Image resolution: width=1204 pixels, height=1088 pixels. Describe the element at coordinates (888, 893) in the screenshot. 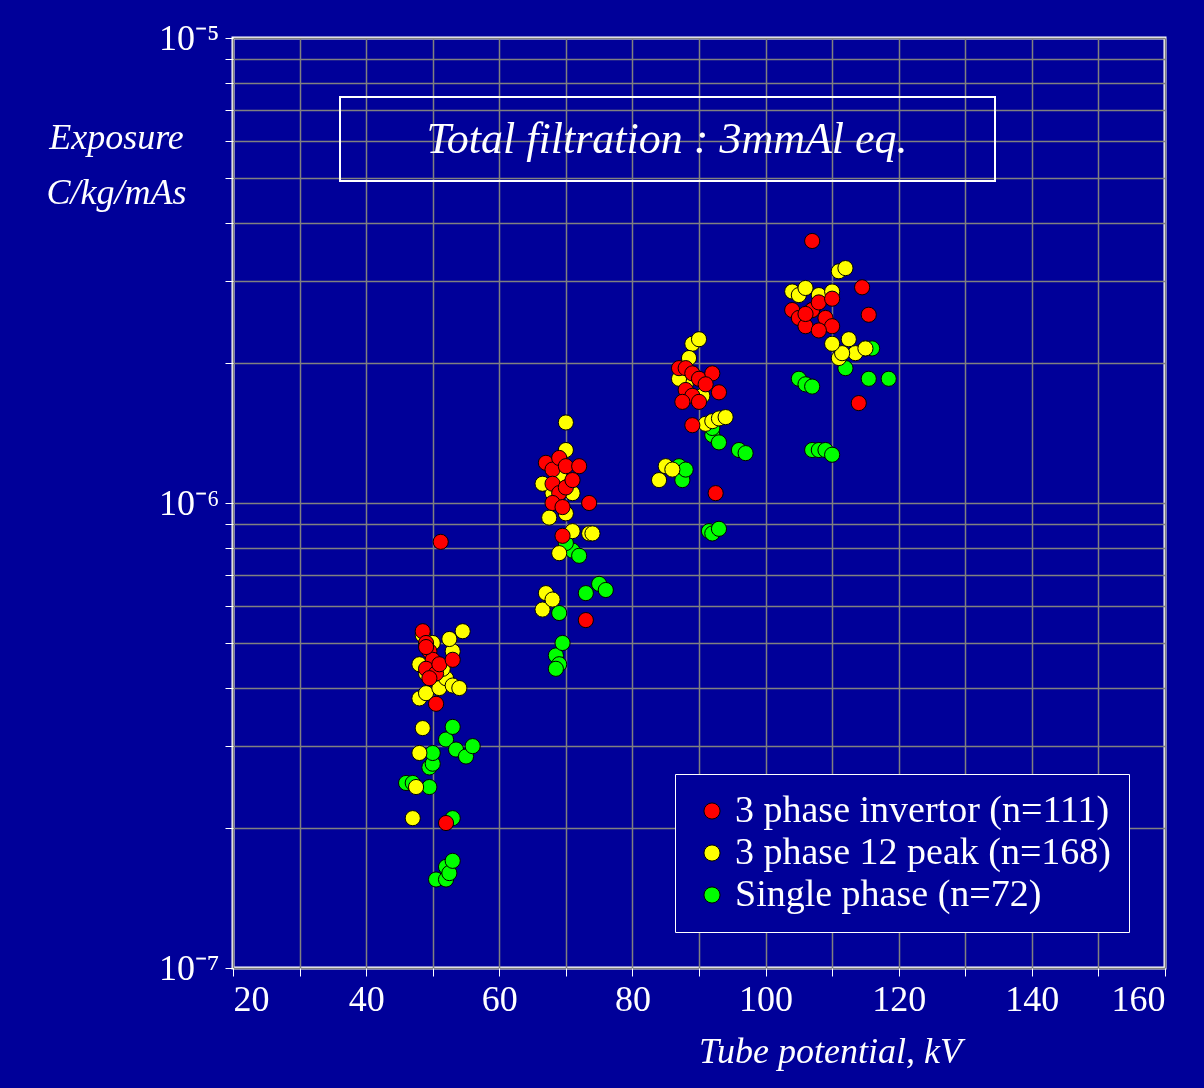

I see `legend-label: Single phase (n=72)` at that location.